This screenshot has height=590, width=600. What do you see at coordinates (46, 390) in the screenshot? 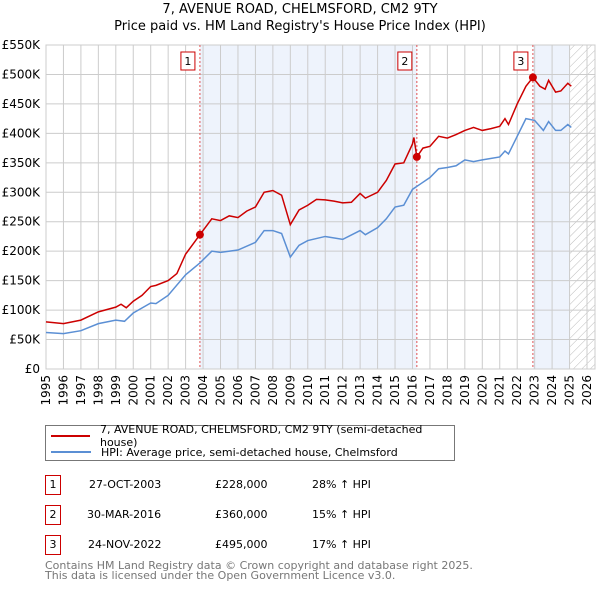
I see `x-tick-label: 1995` at bounding box center [46, 390].